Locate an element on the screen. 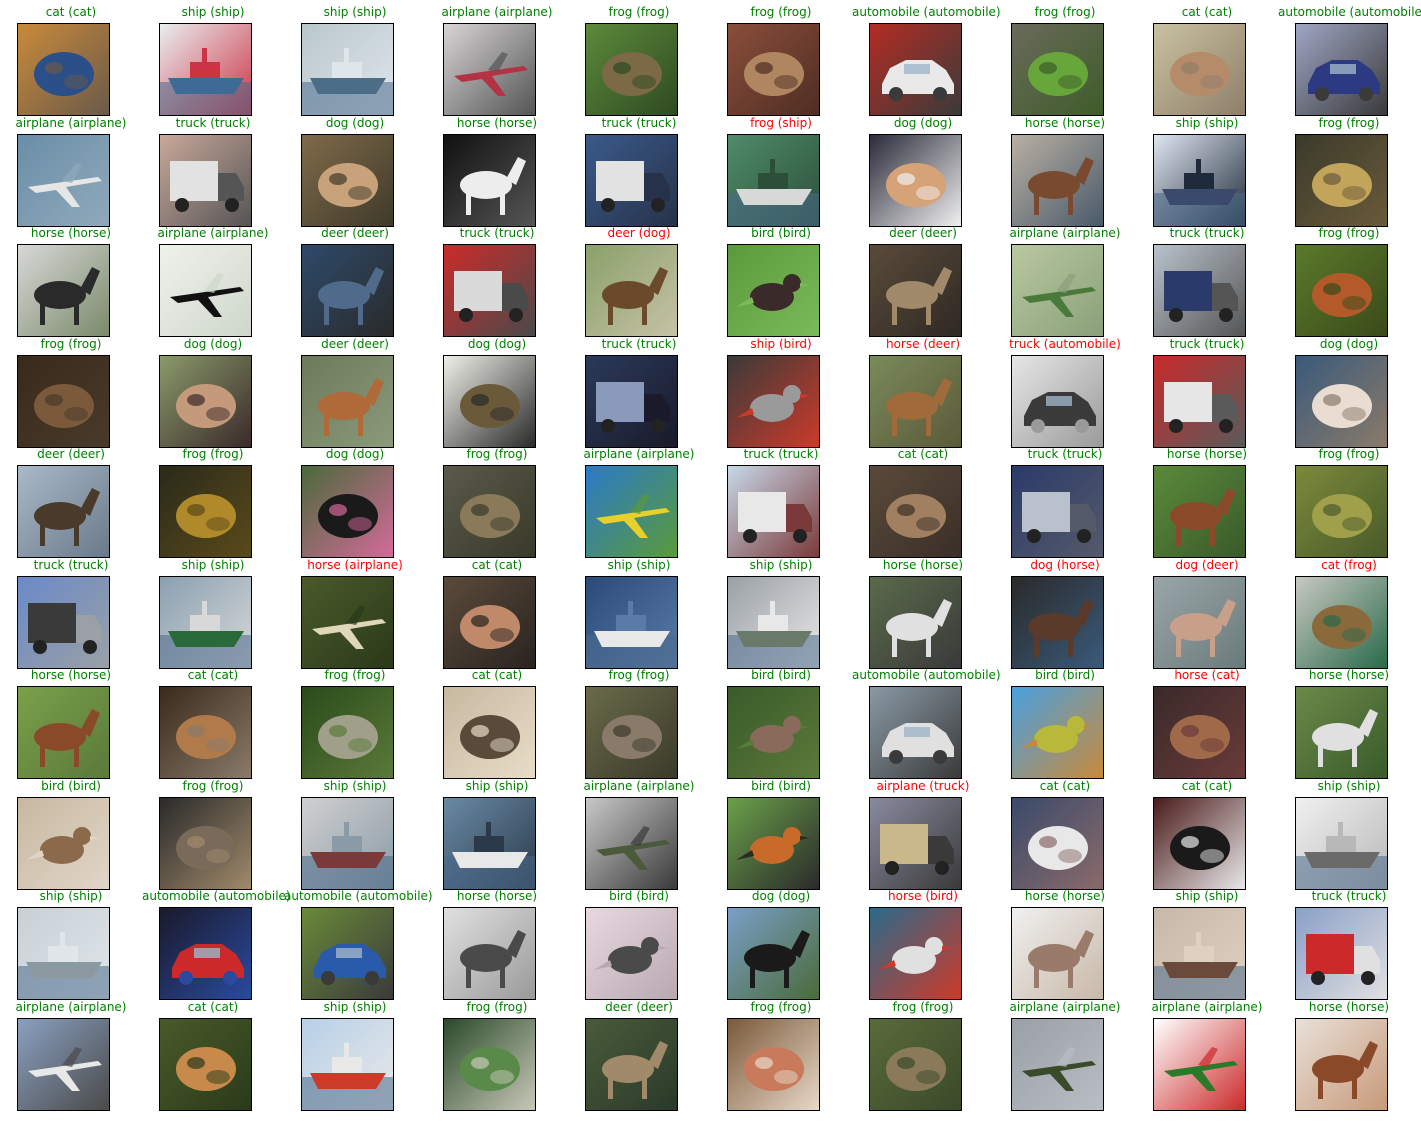  prediction-cell: ship (bird) is located at coordinates (781, 390).